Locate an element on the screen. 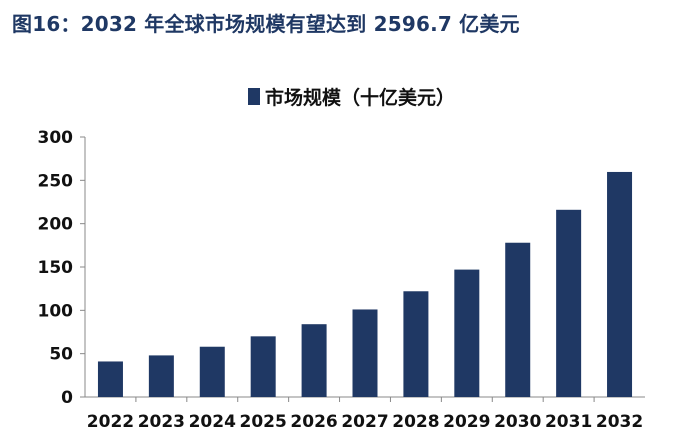 The width and height of the screenshot is (683, 443). bar-2024 is located at coordinates (212, 371).